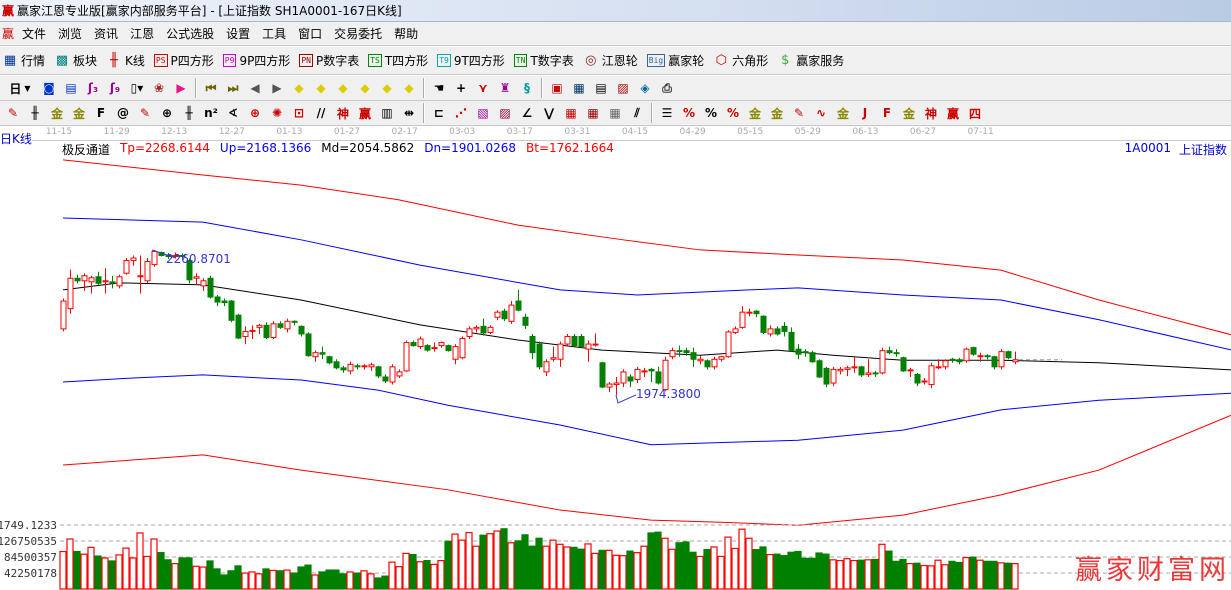 This screenshot has width=1231, height=590. What do you see at coordinates (667, 113) in the screenshot?
I see `bars-table-icon: ☰` at bounding box center [667, 113].